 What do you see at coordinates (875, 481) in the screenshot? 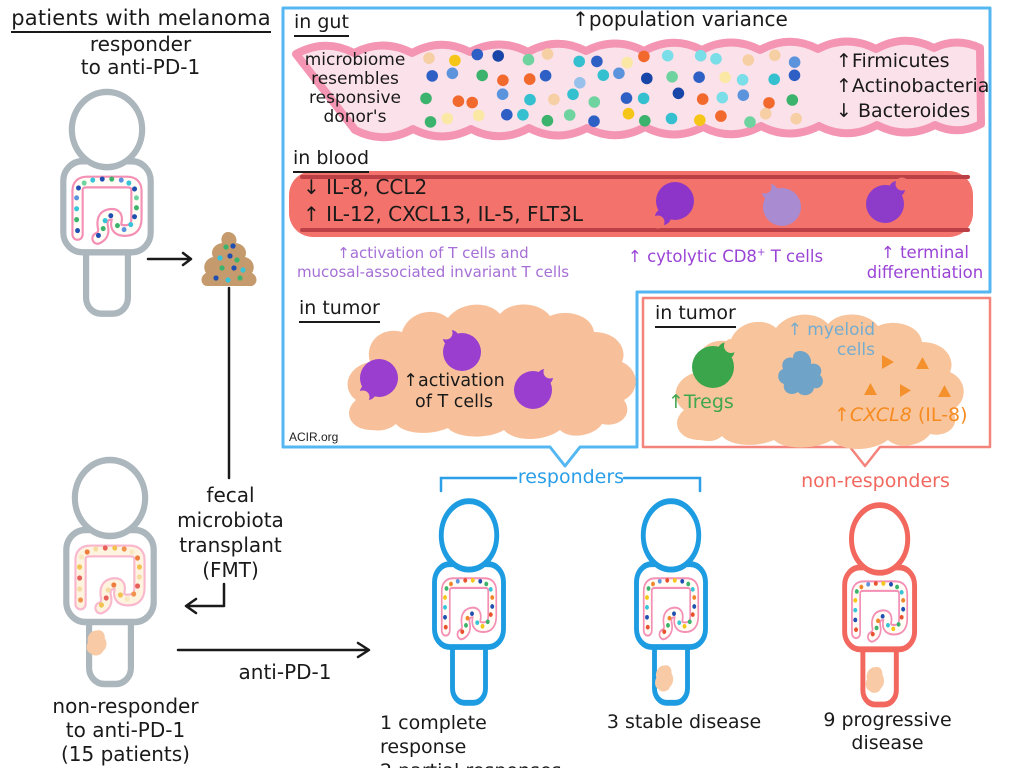
I see `nonresponders-label: non-responders` at bounding box center [875, 481].